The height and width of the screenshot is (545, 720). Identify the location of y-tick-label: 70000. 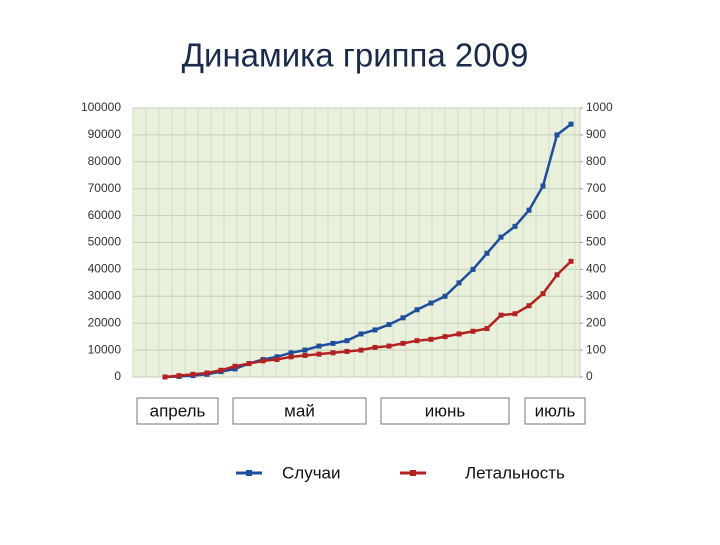
(105, 188).